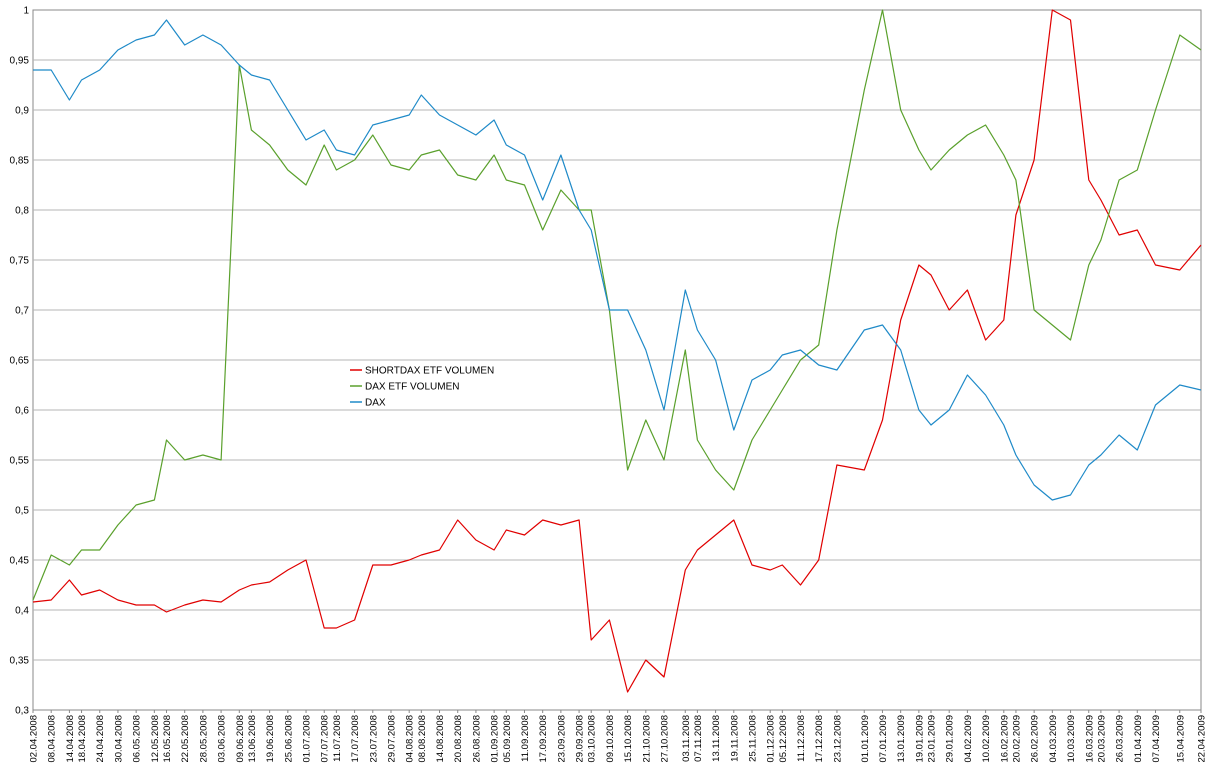 The height and width of the screenshot is (781, 1210). What do you see at coordinates (20, 61) in the screenshot?
I see `y-tick-label: 0,95` at bounding box center [20, 61].